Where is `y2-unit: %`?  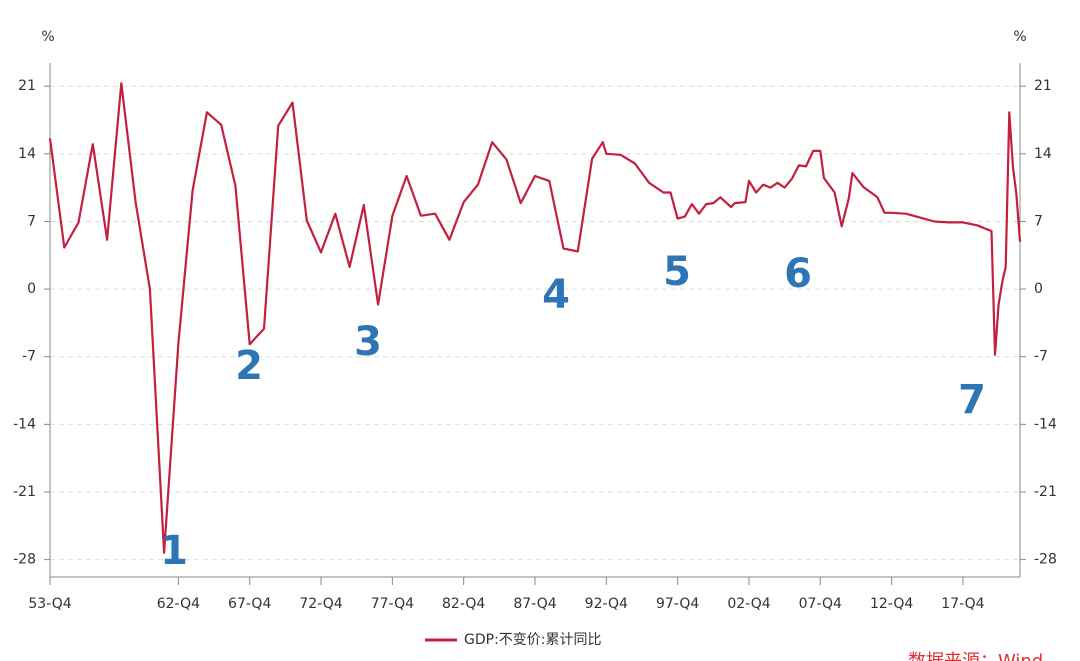 y2-unit: % is located at coordinates (1019, 37).